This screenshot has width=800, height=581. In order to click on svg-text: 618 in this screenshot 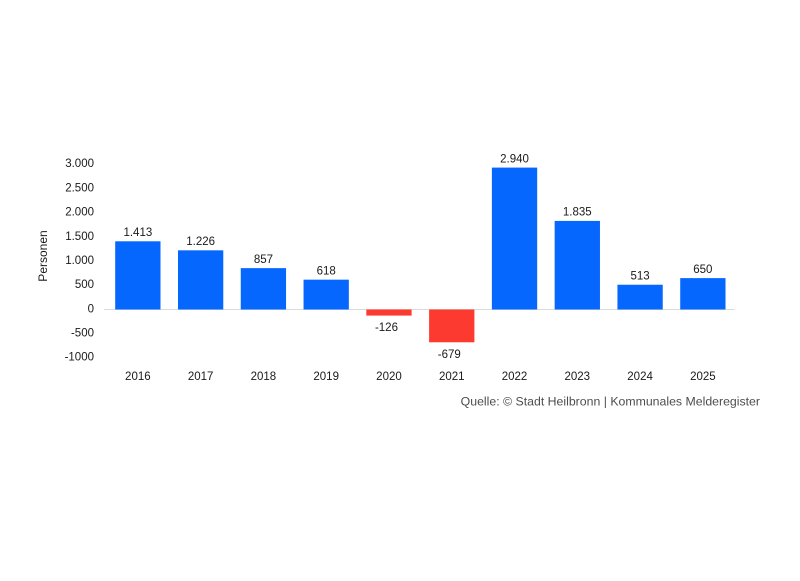, I will do `click(326, 271)`.